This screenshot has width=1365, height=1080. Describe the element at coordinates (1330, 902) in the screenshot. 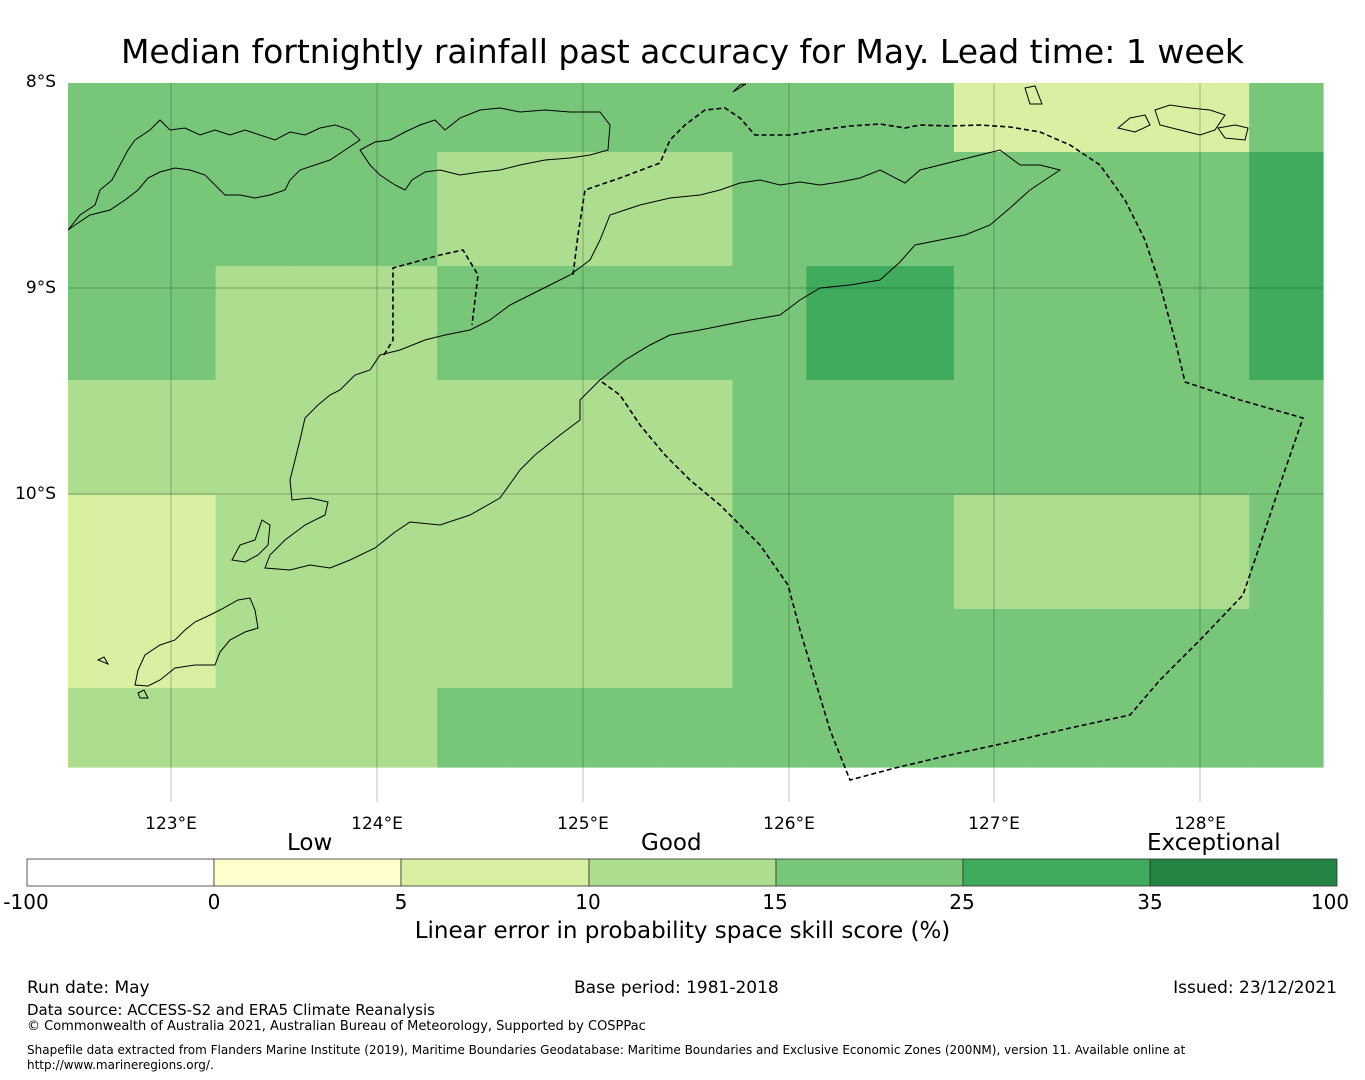

I see `cb-tick-100: 100` at that location.